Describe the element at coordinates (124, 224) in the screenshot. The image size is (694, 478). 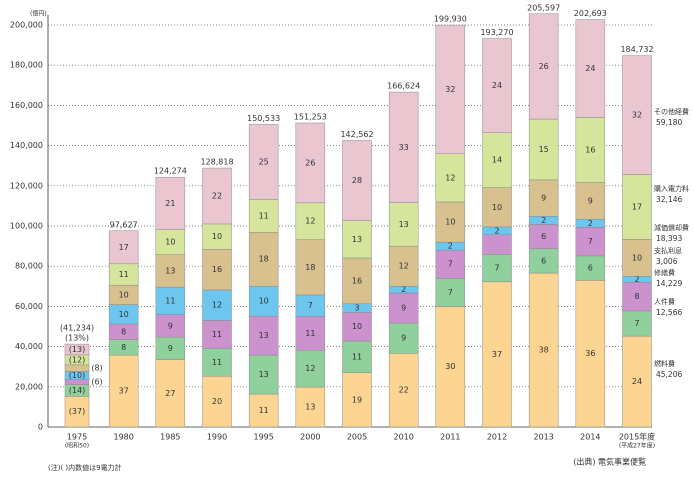
I see `total-label: 97,627` at that location.